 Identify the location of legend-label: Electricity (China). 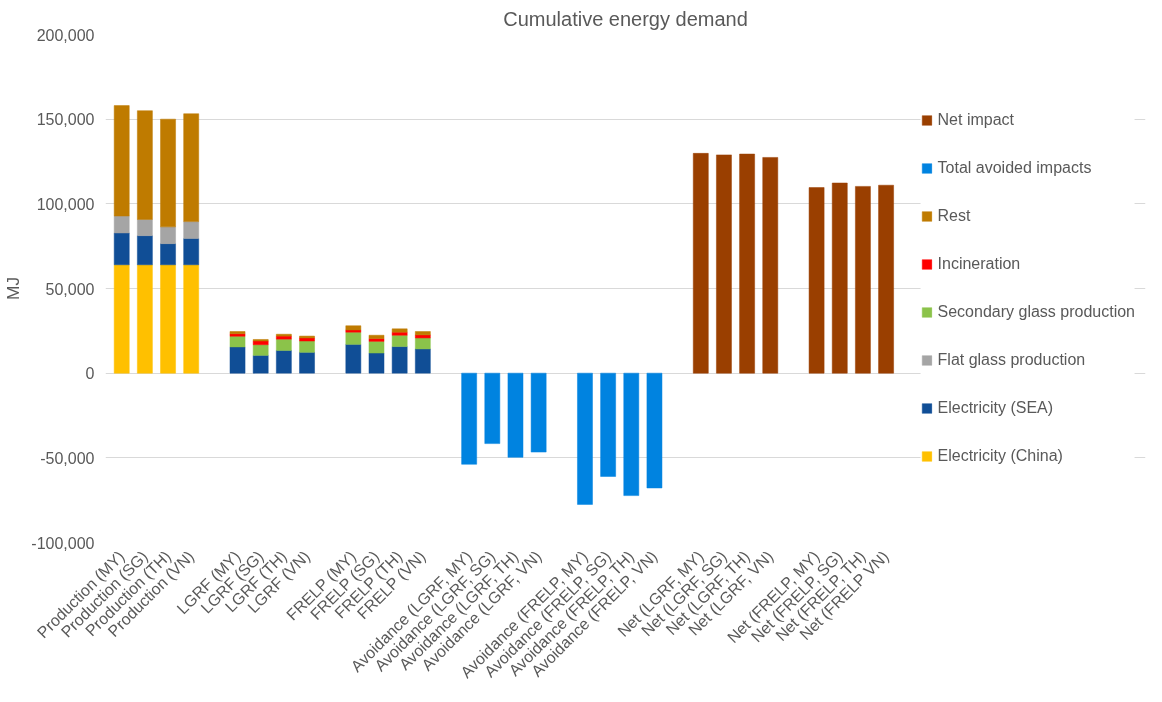
(1000, 456).